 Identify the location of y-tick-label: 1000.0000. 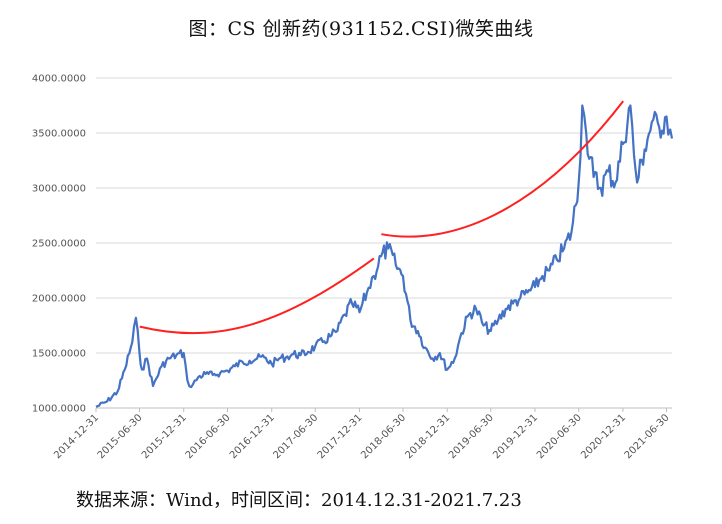
(59, 409).